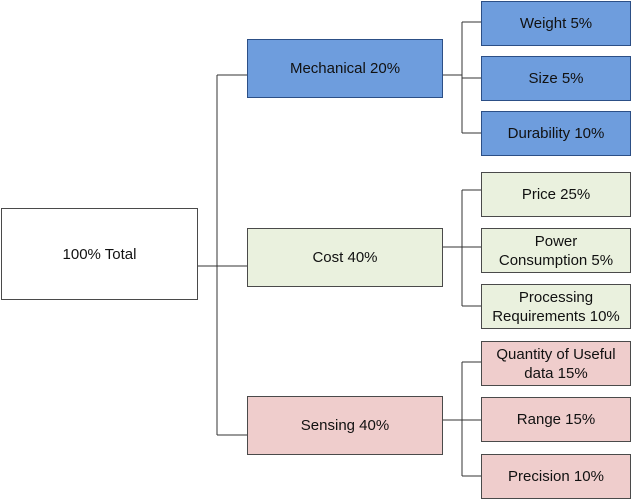 Image resolution: width=633 pixels, height=501 pixels. What do you see at coordinates (556, 194) in the screenshot?
I see `leaf-node-price: Price 25%` at bounding box center [556, 194].